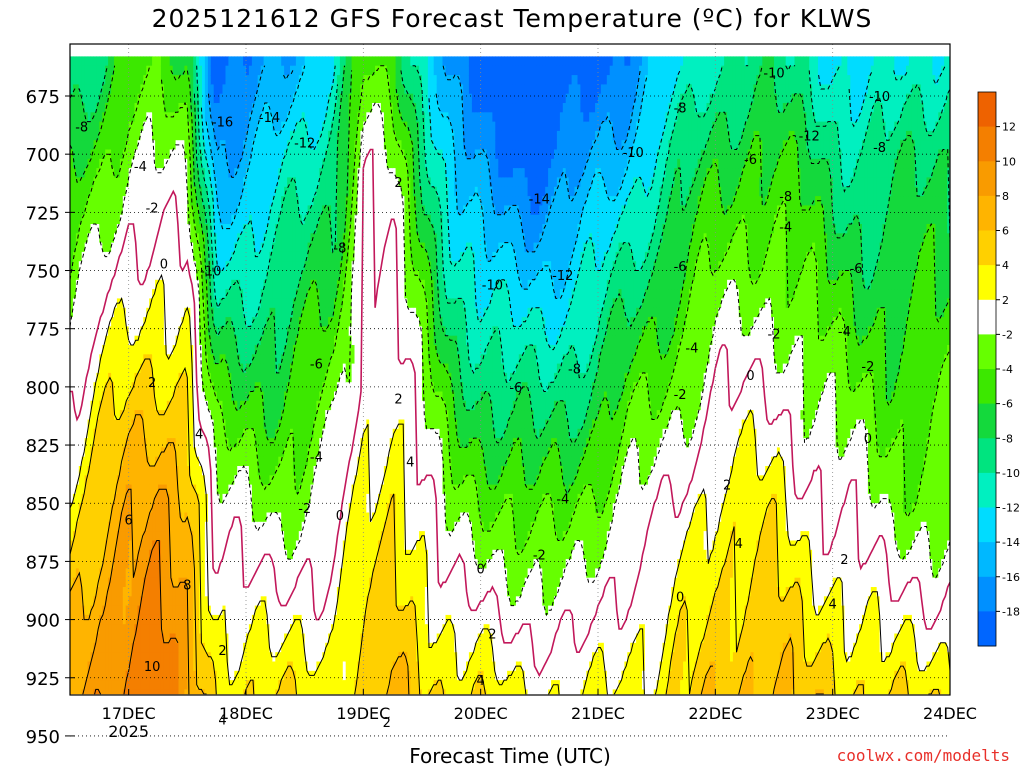 This screenshot has height=768, width=1024. What do you see at coordinates (1011, 473) in the screenshot?
I see `colorbar-label: -10` at bounding box center [1011, 473].